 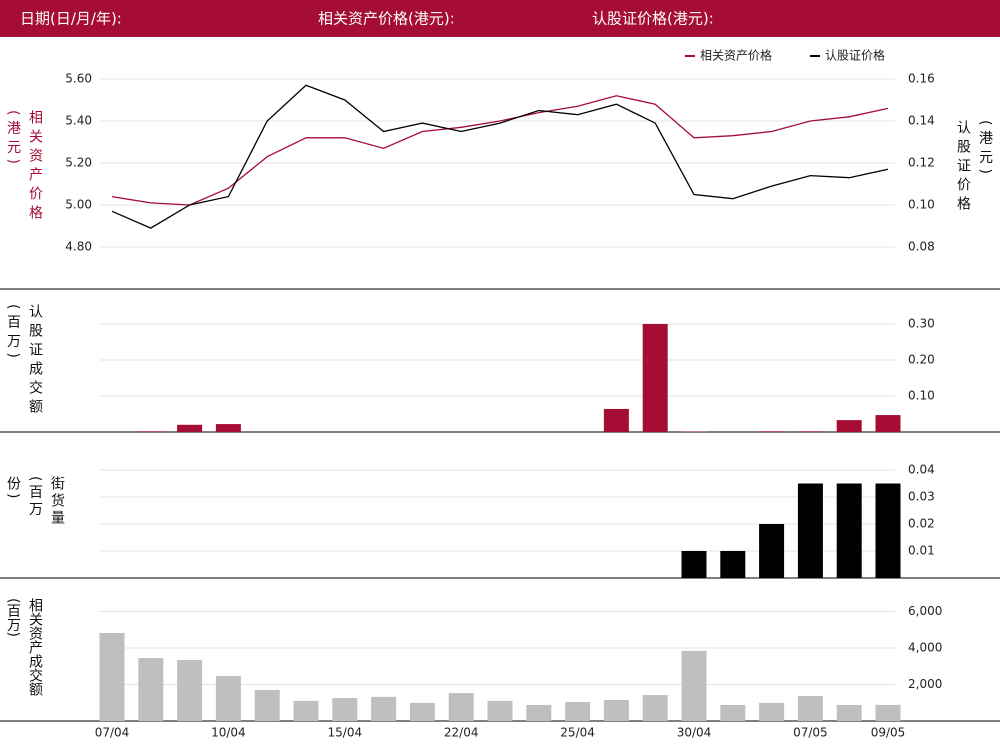 I want to click on y-tick-label: 5.00, so click(x=78, y=205).